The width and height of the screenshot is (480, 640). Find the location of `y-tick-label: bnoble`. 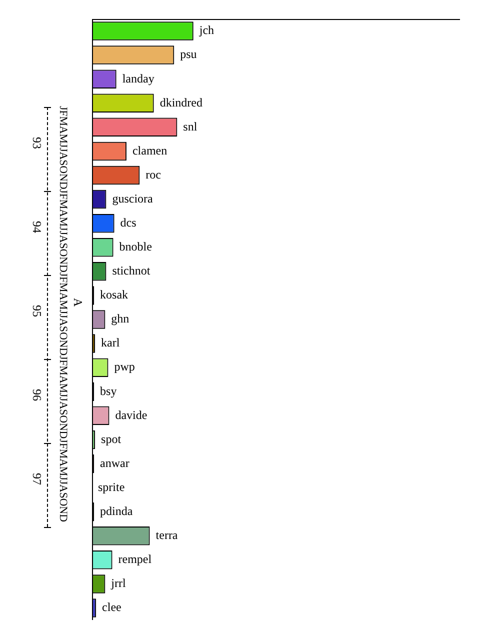

y-tick-label: bnoble is located at coordinates (135, 247).